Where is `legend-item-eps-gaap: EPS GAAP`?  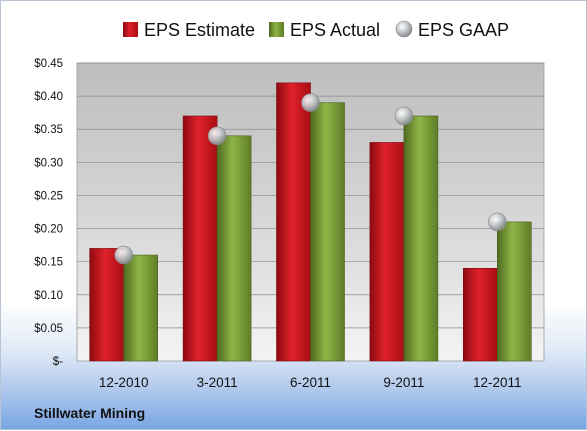
legend-item-eps-gaap: EPS GAAP is located at coordinates (452, 30).